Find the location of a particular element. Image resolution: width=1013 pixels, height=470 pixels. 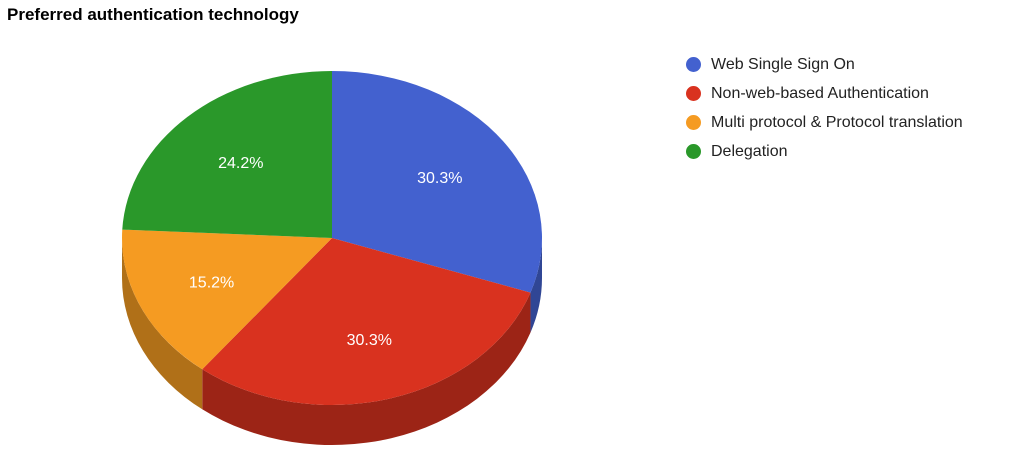

legend-item-web-sso: Web Single Sign On is located at coordinates (824, 64).